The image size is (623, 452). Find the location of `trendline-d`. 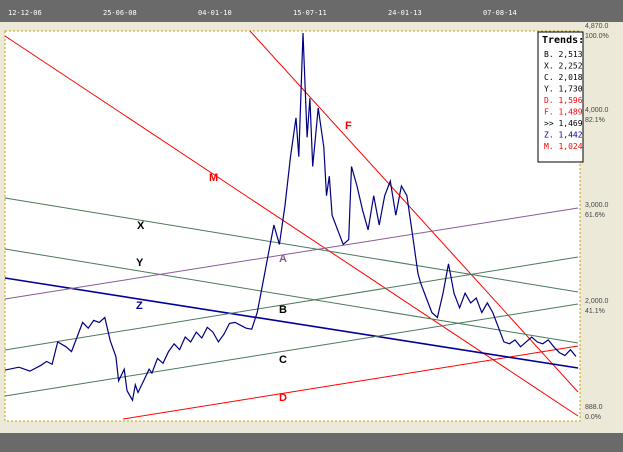

trendline-d is located at coordinates (350, 382).